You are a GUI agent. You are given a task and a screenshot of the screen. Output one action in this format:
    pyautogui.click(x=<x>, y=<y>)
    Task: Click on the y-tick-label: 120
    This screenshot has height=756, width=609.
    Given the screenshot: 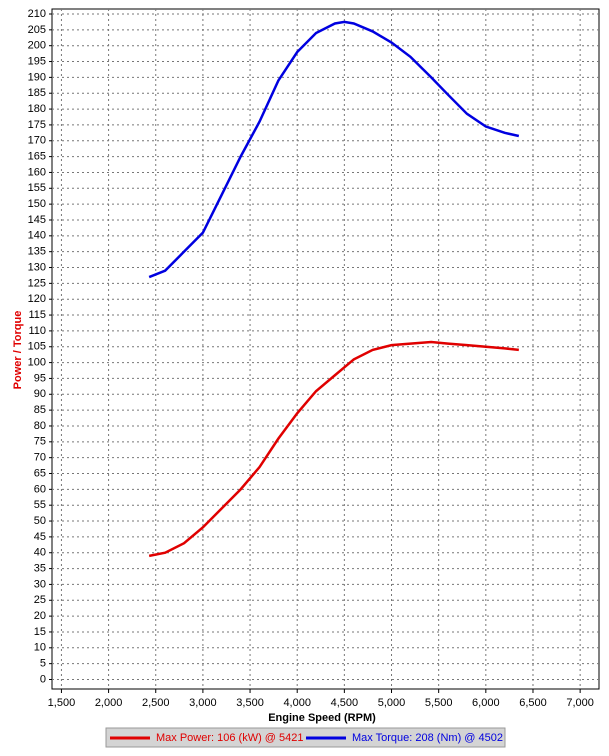 What is the action you would take?
    pyautogui.click(x=37, y=299)
    